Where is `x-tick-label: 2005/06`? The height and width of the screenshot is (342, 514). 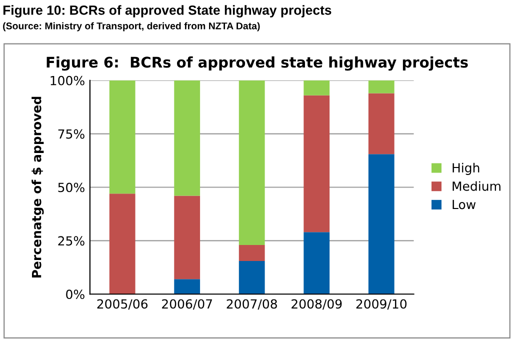 x-tick-label: 2005/06 is located at coordinates (122, 304).